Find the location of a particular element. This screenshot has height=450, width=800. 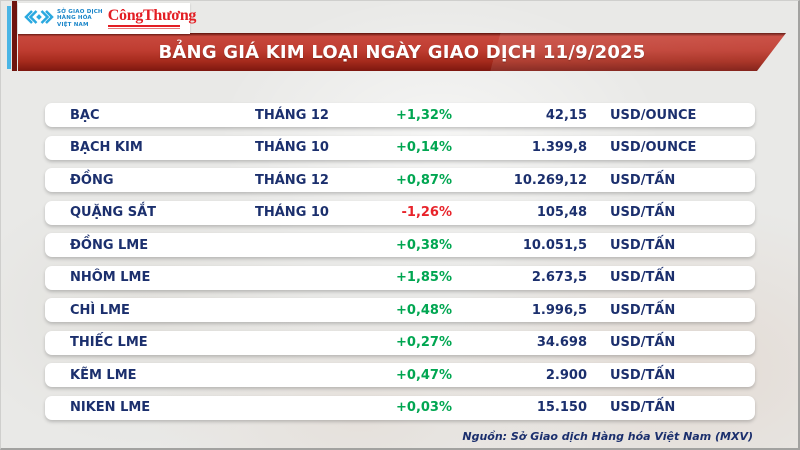

accent-stripe-maroon is located at coordinates (14, 35).